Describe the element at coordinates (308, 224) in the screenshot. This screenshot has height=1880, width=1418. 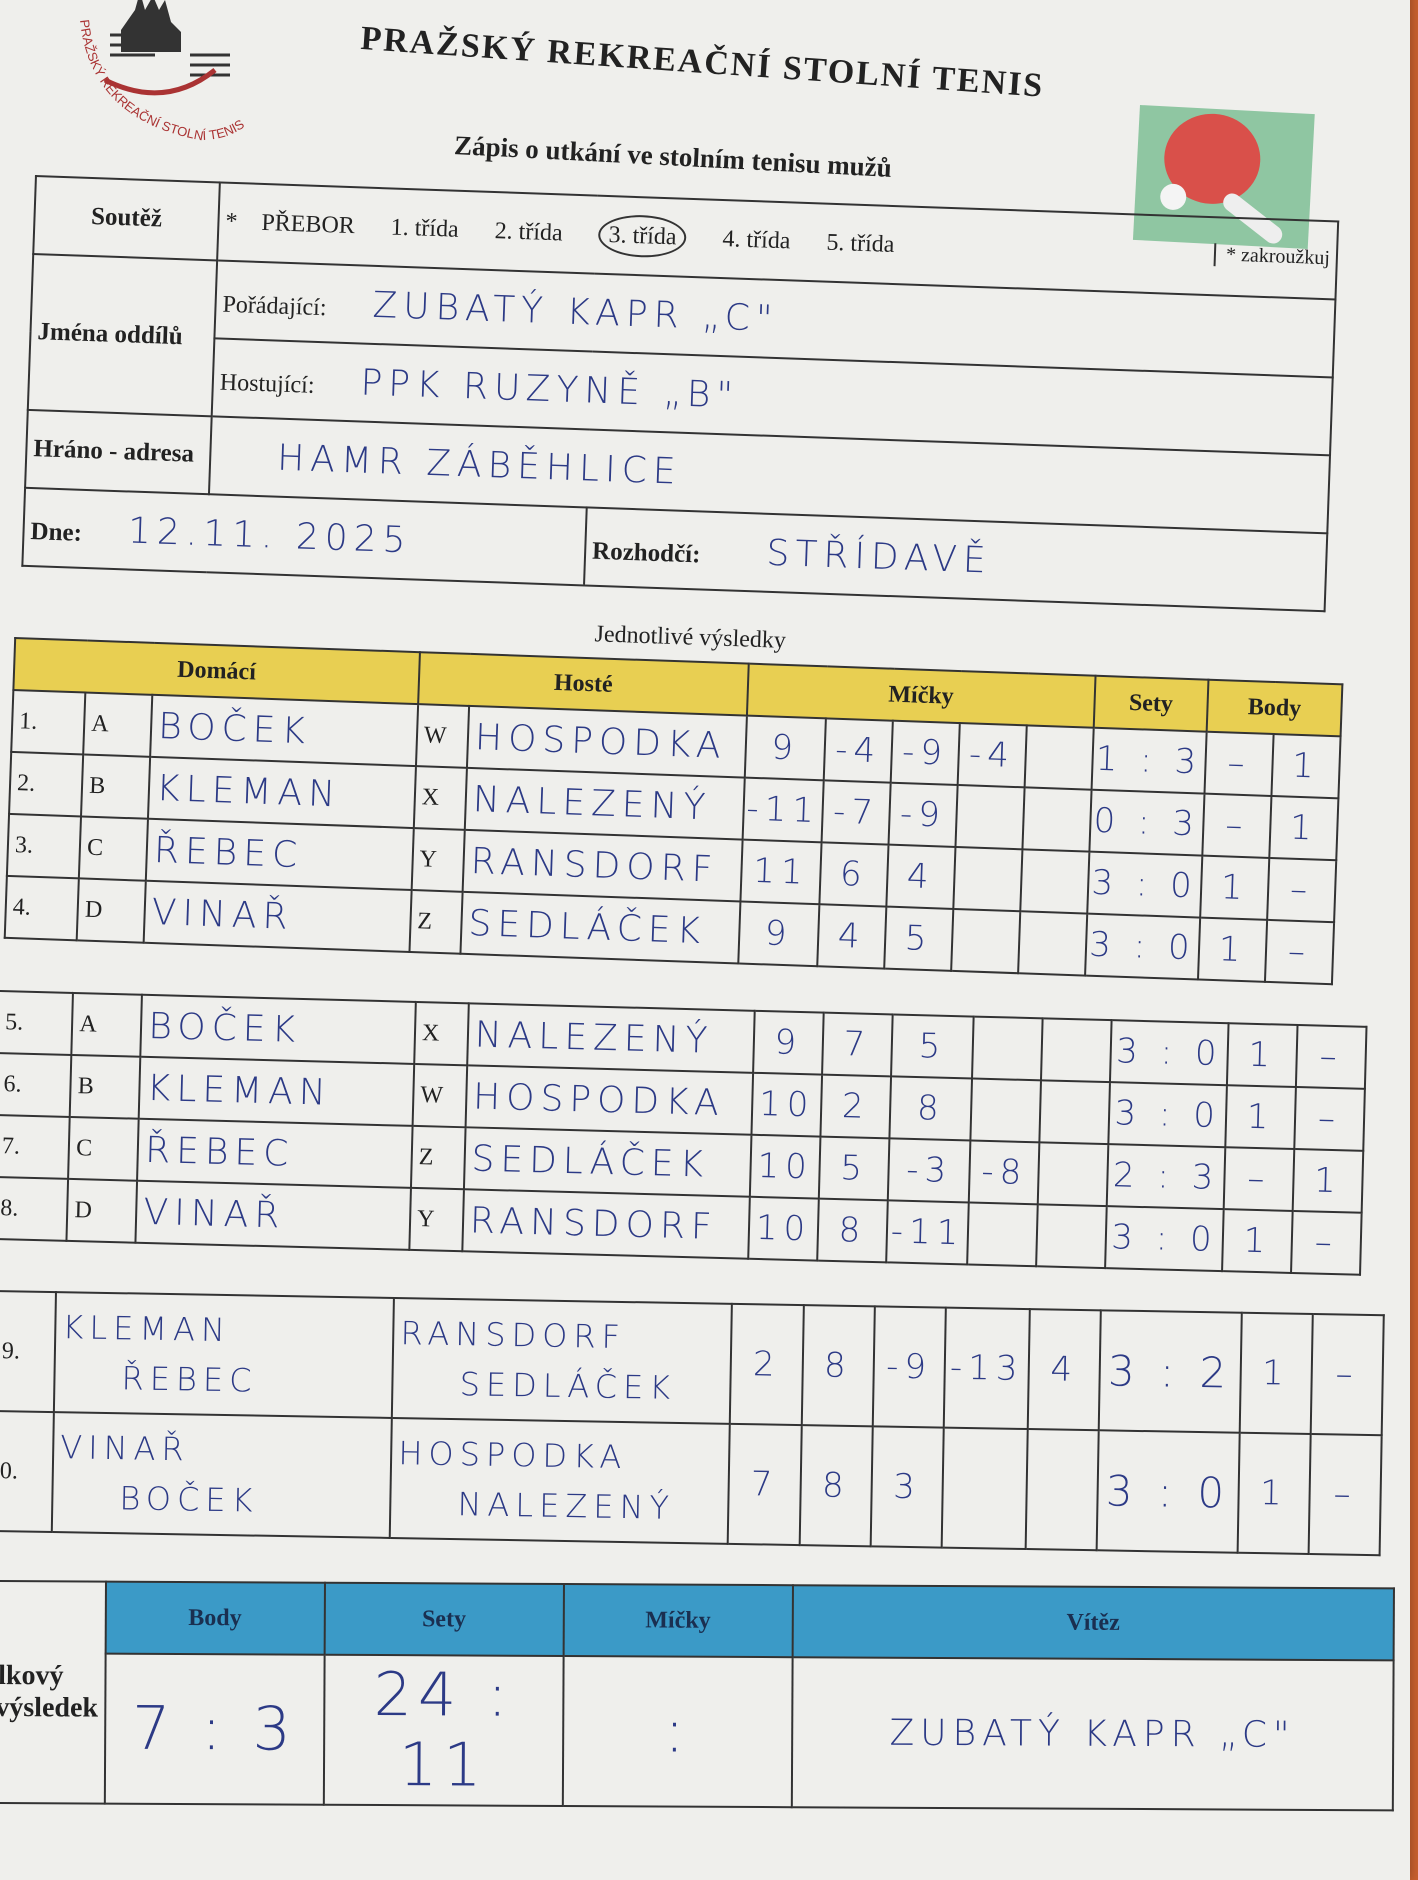
I see `class-option: PŘEBOR` at that location.